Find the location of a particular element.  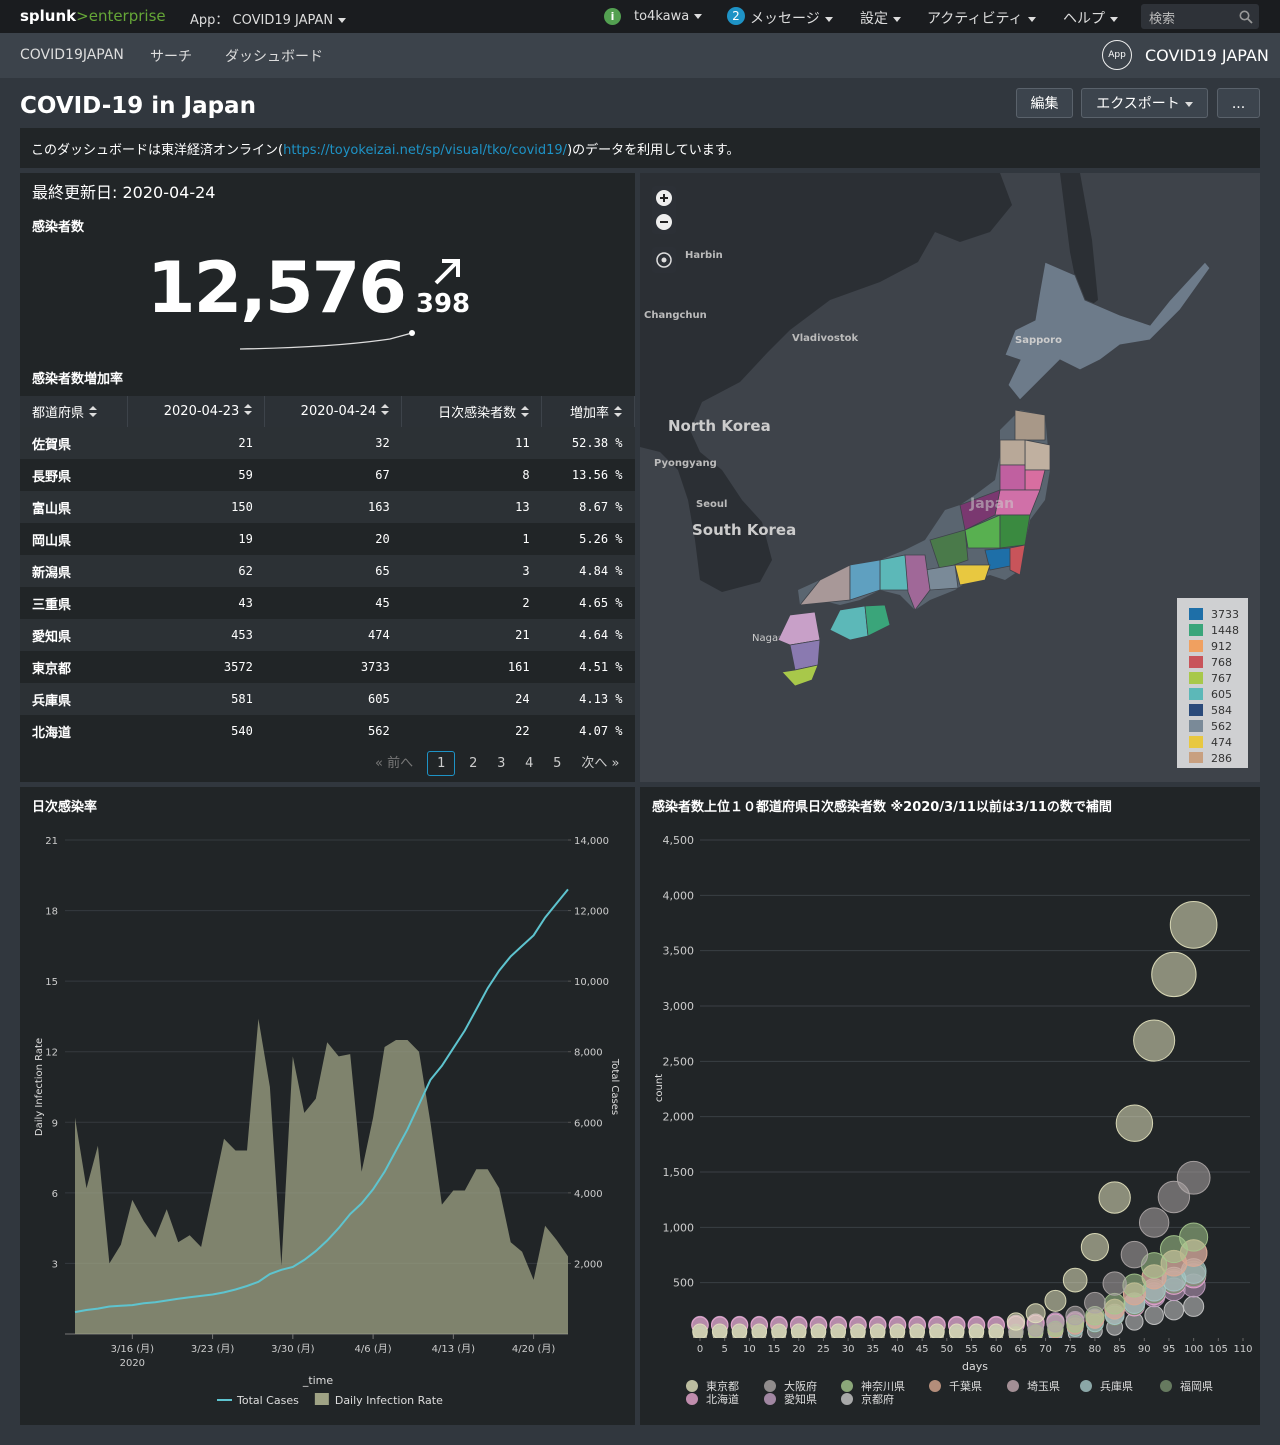

page-link: 2 is located at coordinates (473, 763).